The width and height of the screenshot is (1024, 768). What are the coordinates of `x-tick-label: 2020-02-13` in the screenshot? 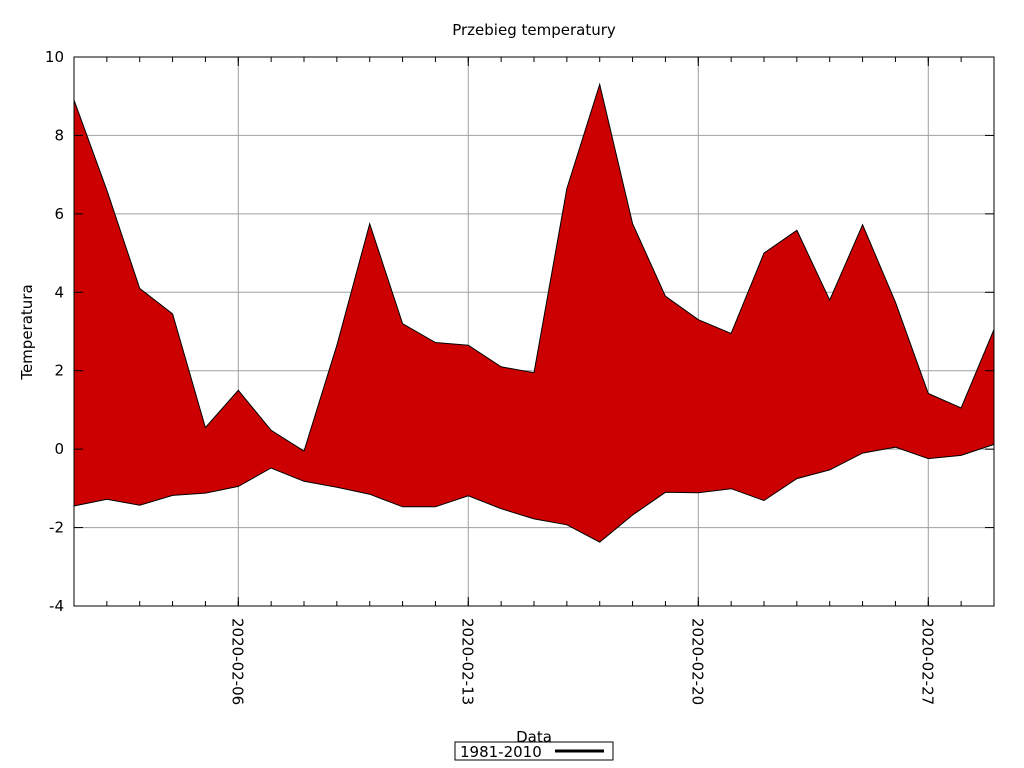 It's located at (467, 661).